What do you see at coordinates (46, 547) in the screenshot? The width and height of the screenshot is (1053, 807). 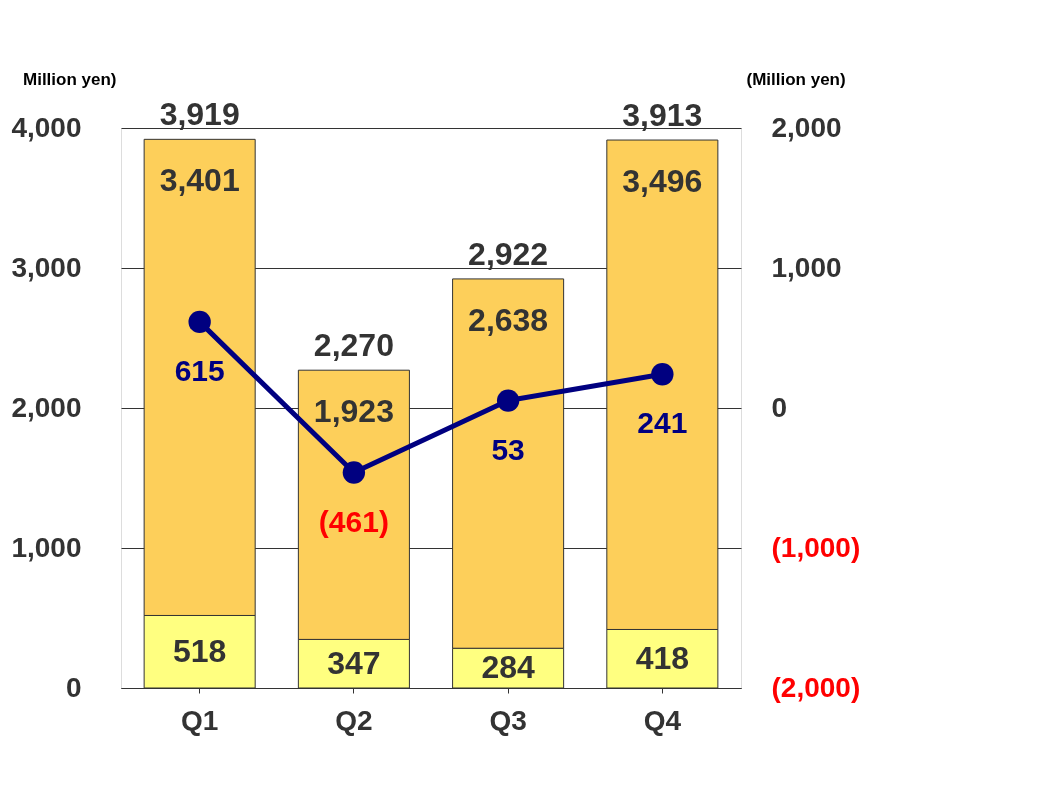 I see `y-tick-label: 1,000` at bounding box center [46, 547].